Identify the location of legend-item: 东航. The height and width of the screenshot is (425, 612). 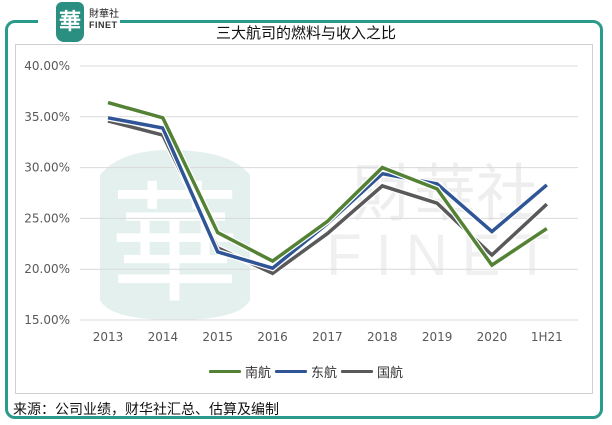
(305, 371).